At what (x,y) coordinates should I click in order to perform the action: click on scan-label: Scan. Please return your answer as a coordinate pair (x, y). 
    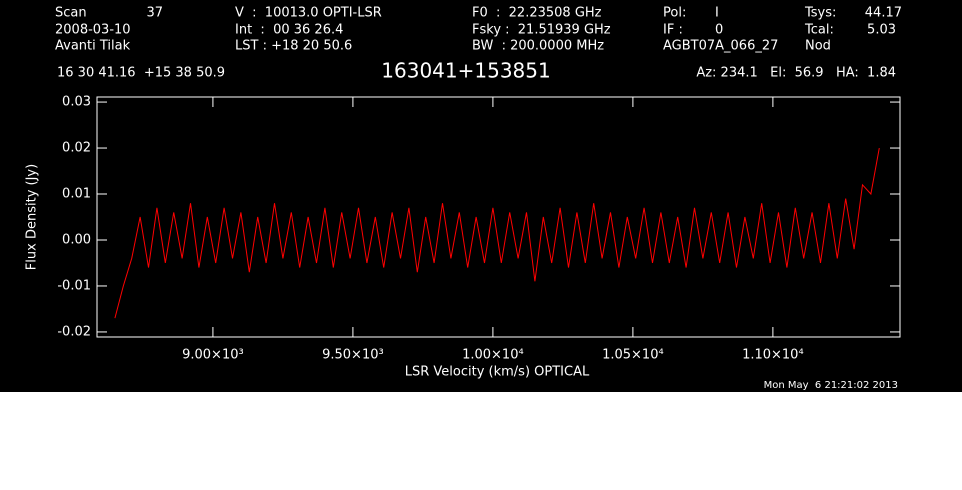
    Looking at the image, I should click on (71, 13).